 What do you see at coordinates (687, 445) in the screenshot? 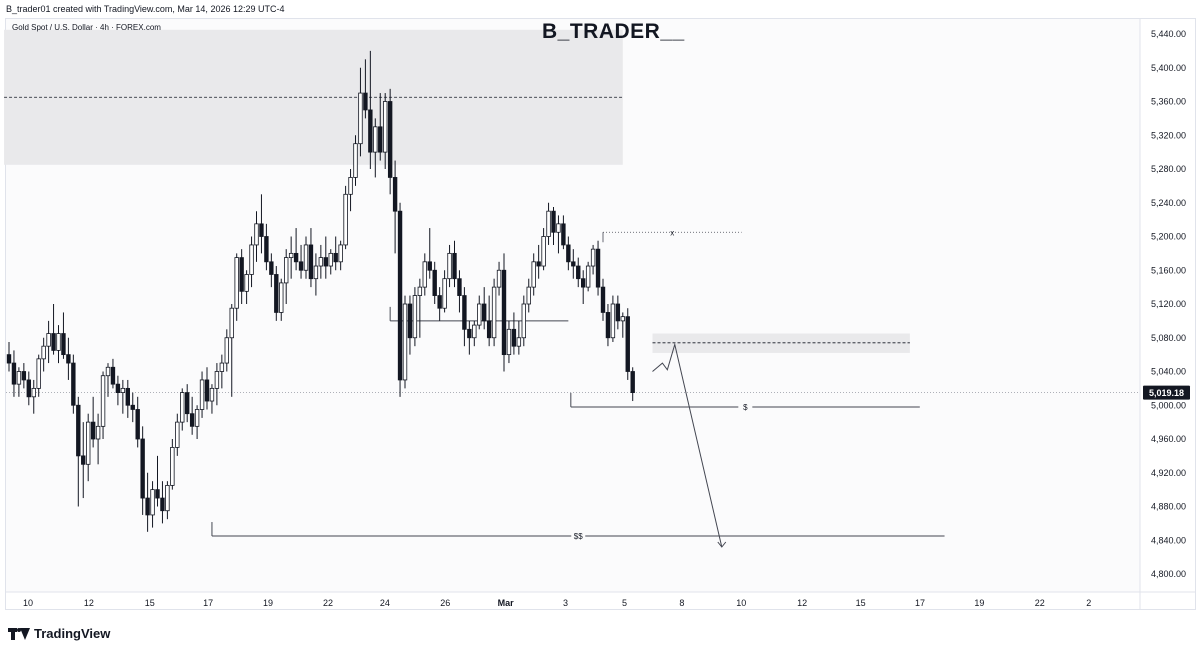
I see `projection-path` at bounding box center [687, 445].